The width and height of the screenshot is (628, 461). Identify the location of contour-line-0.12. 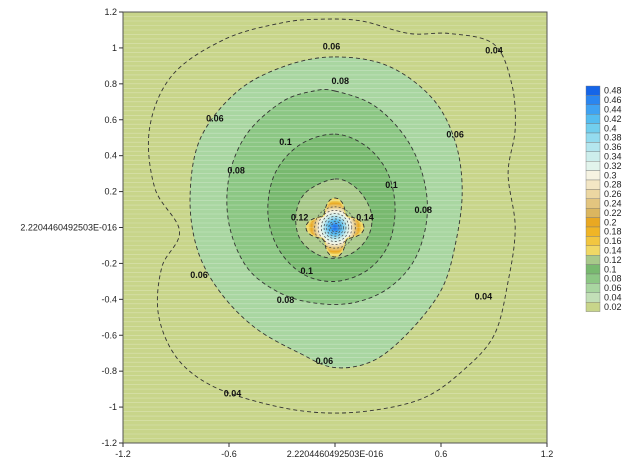
(334, 218).